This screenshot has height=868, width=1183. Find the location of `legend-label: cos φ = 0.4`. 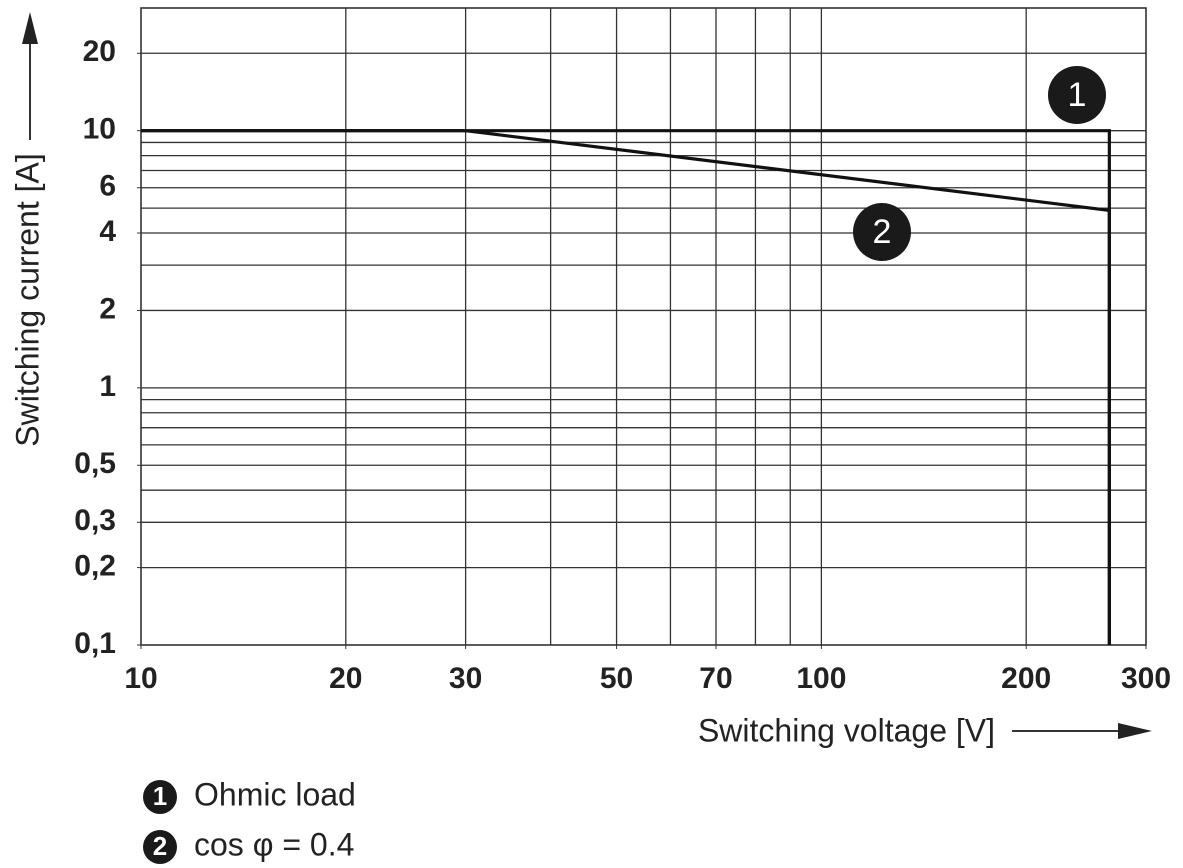

legend-label: cos φ = 0.4 is located at coordinates (274, 844).